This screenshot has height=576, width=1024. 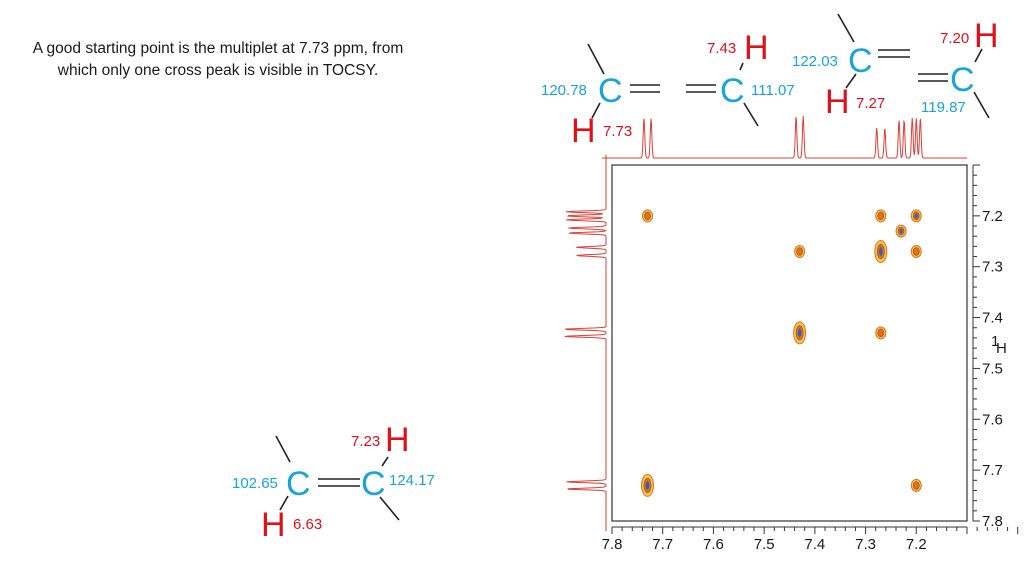 What do you see at coordinates (365, 441) in the screenshot?
I see `hydrogen-shift-label: 7.23` at bounding box center [365, 441].